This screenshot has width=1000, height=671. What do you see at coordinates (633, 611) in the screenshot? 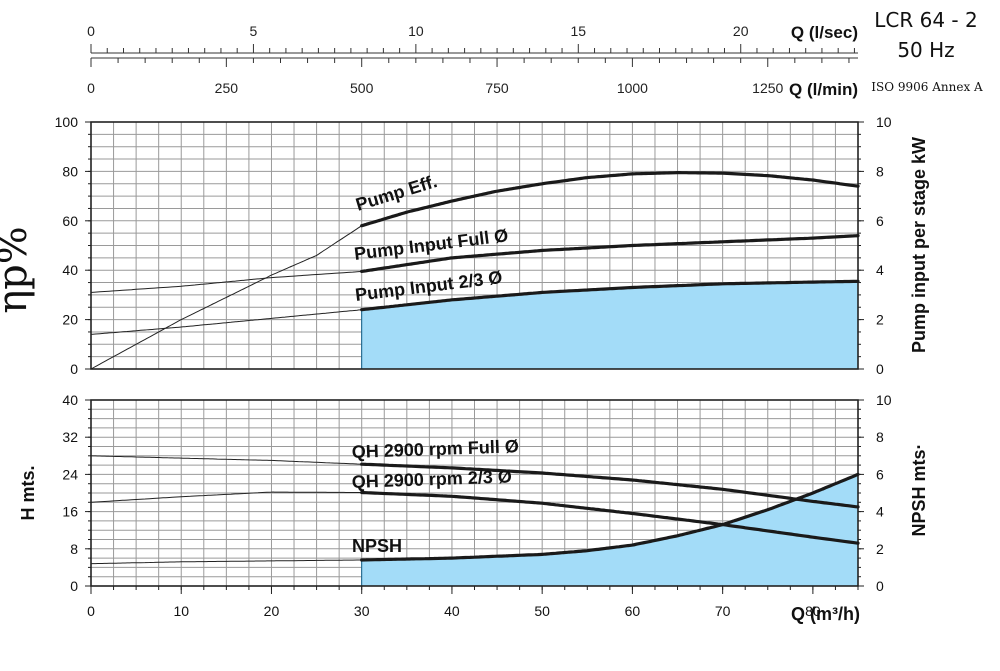
I see `x-tick-label: 60` at bounding box center [633, 611].